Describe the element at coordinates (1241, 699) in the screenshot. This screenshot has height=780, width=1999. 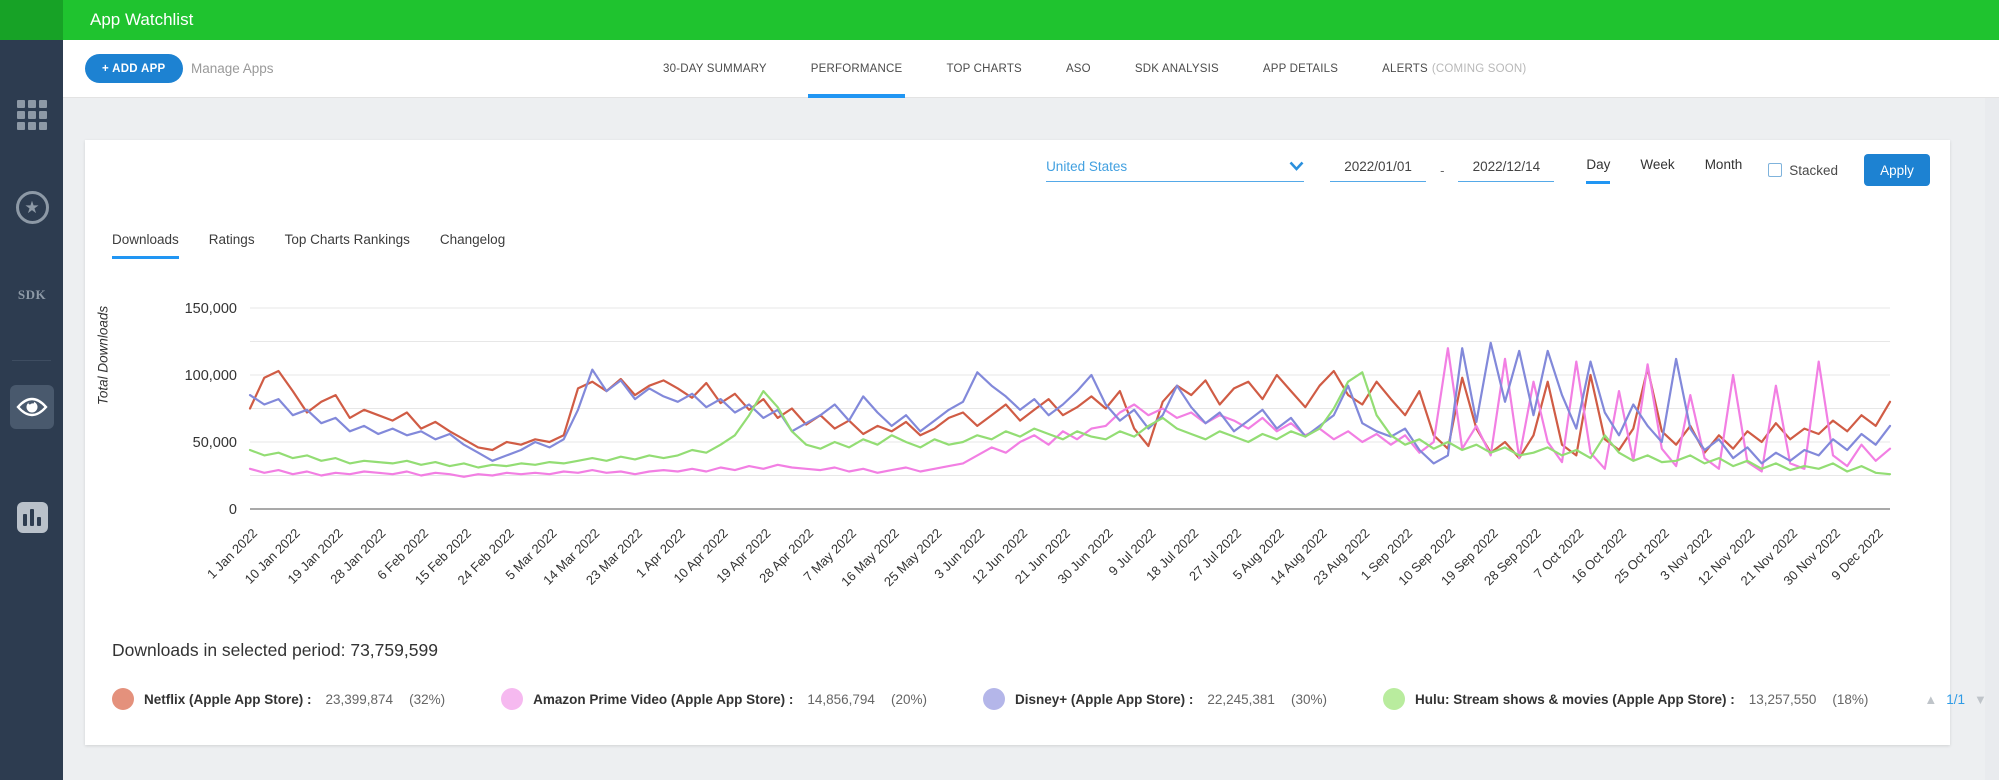
I see `legend-value: 22,245,381` at that location.